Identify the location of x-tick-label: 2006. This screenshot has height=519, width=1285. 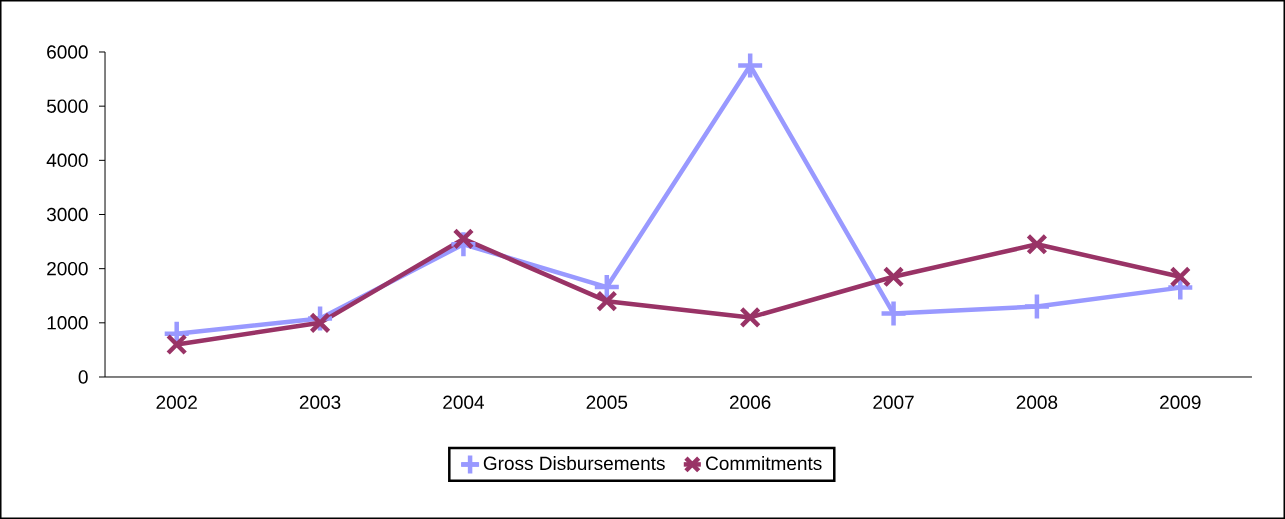
(750, 402).